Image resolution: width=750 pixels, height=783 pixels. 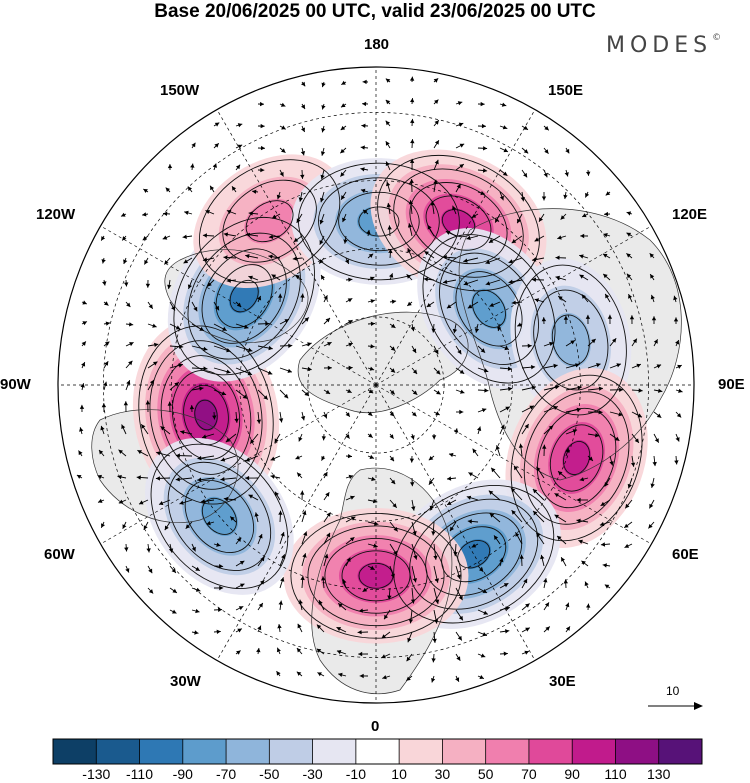 I want to click on lon-label-60w: 60W, so click(x=59, y=554).